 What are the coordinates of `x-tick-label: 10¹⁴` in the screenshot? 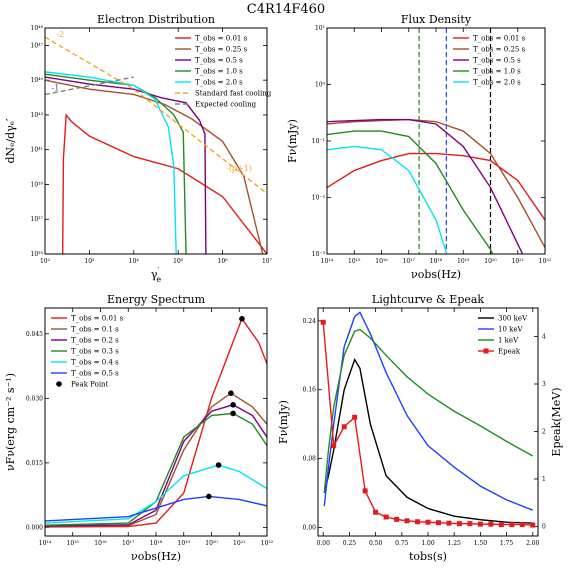 It's located at (327, 261).